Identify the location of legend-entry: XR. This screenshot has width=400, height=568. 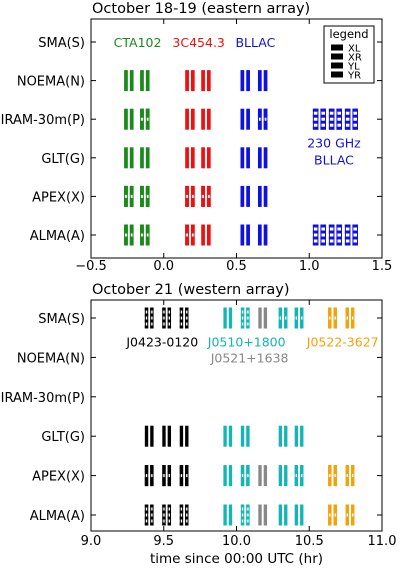
(355, 58).